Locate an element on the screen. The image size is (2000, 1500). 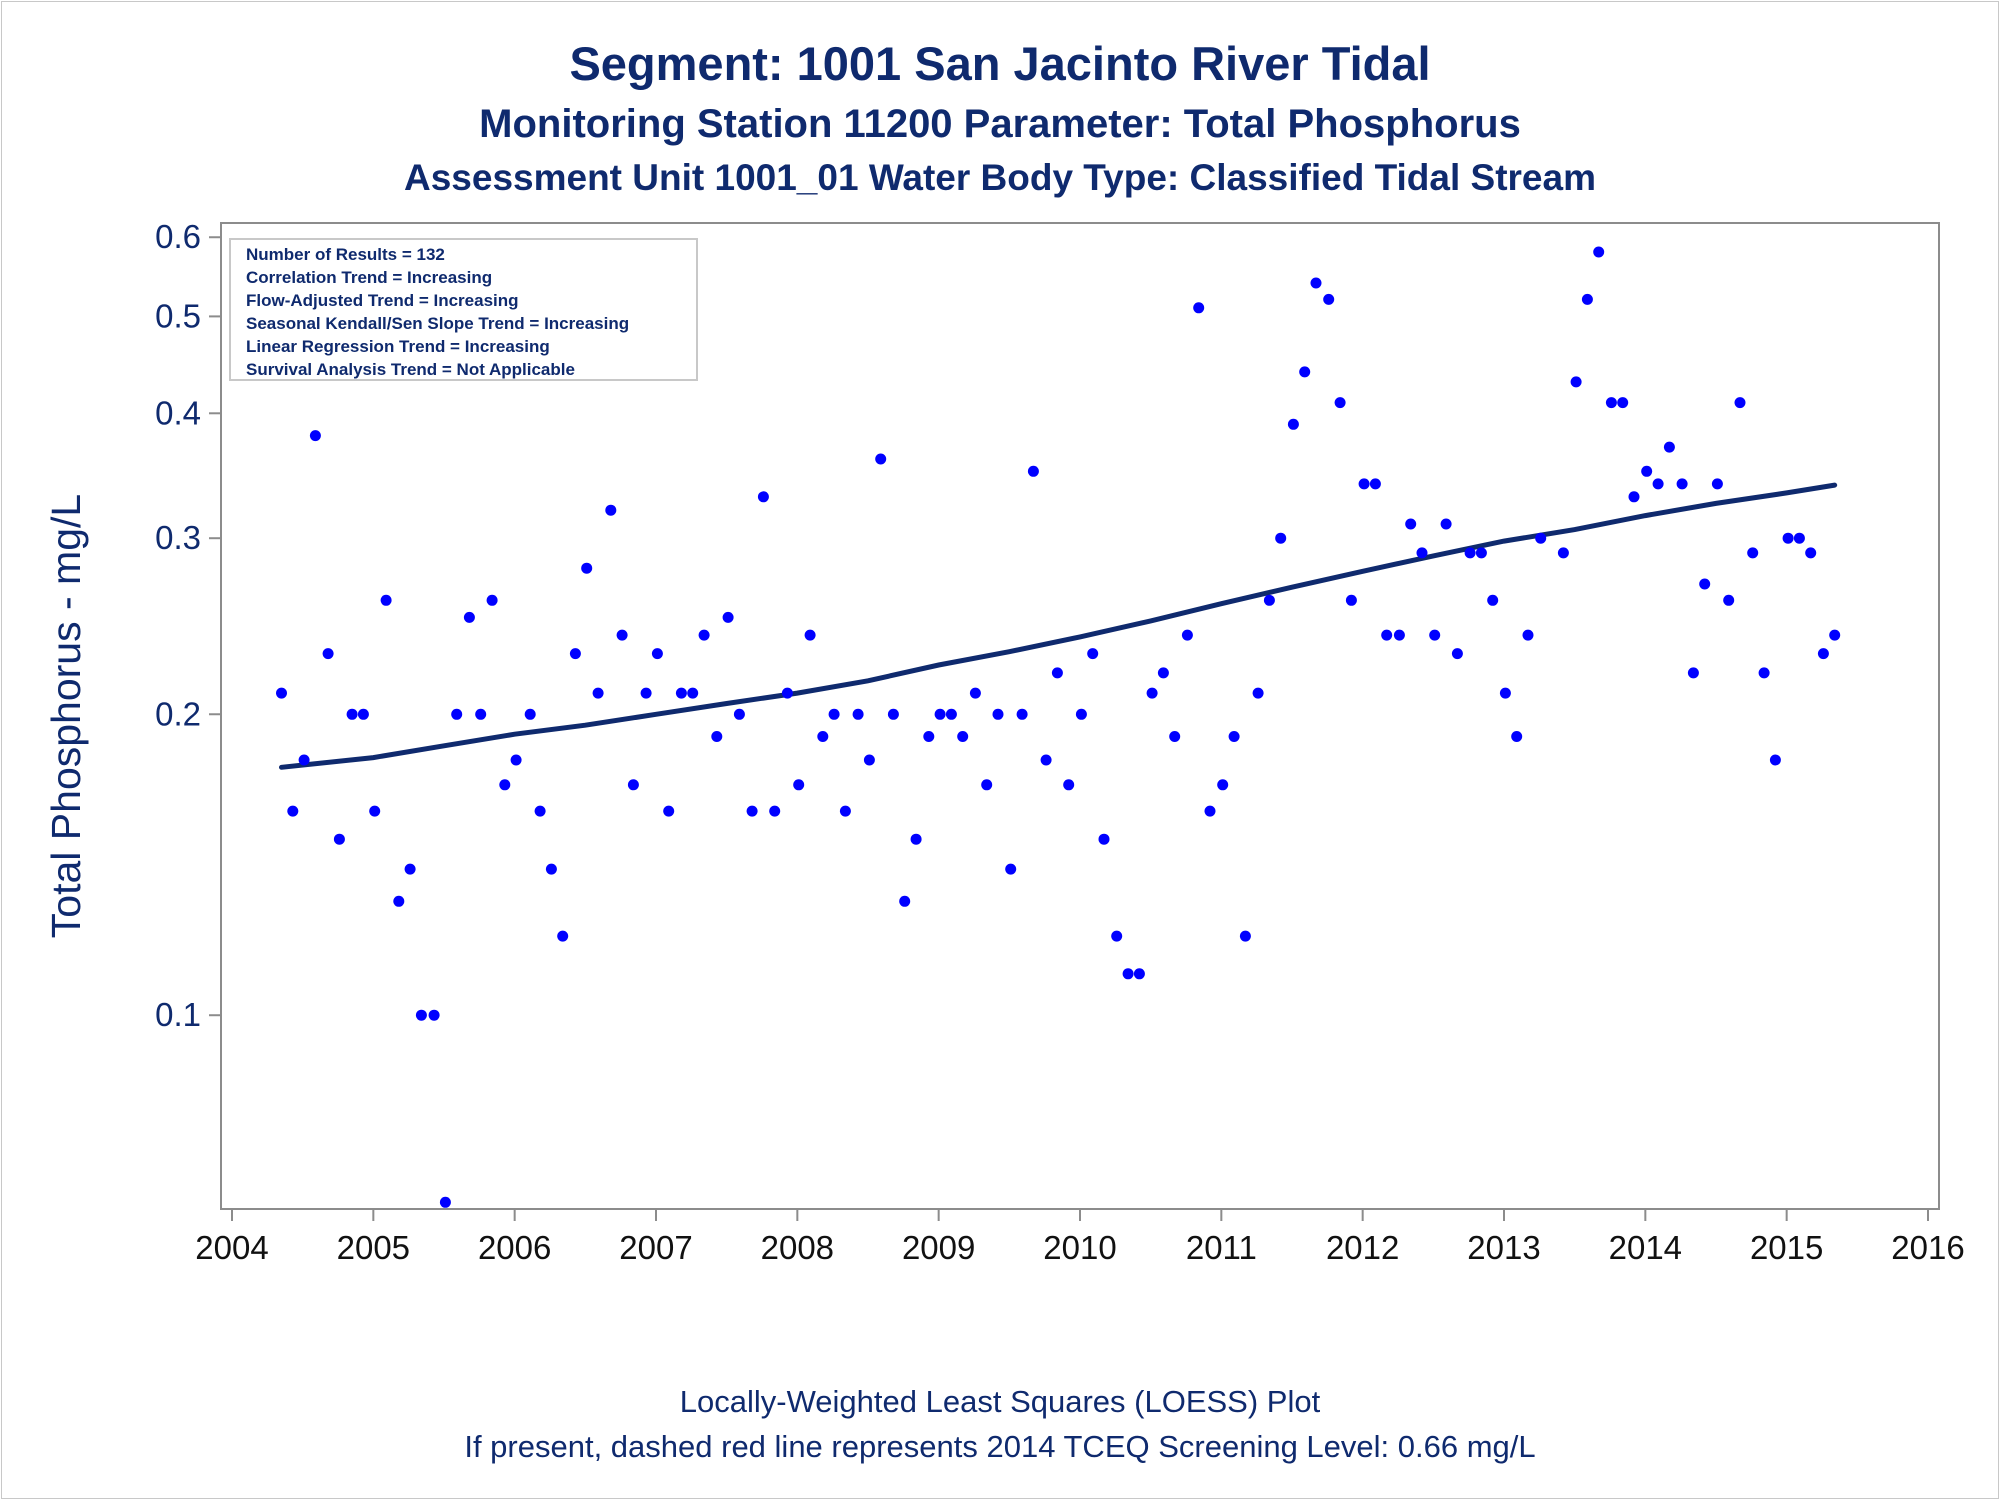
chart-title: Segment: 1001 San Jacinto River Tidal is located at coordinates (999, 63).